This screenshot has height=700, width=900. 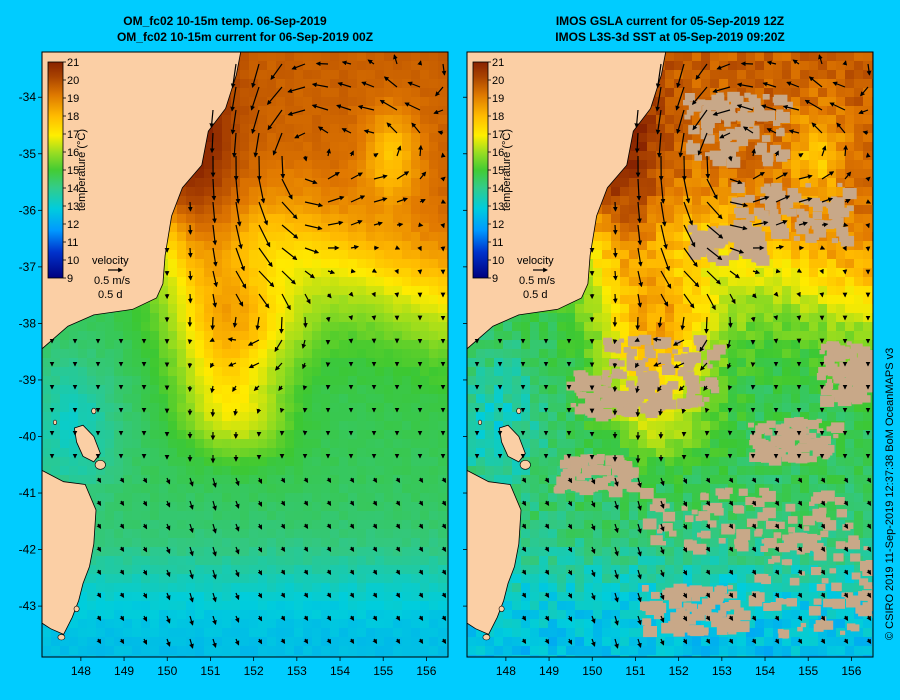 What do you see at coordinates (537, 281) in the screenshot?
I see `velocity-key-speed: 0.5 m/s` at bounding box center [537, 281].